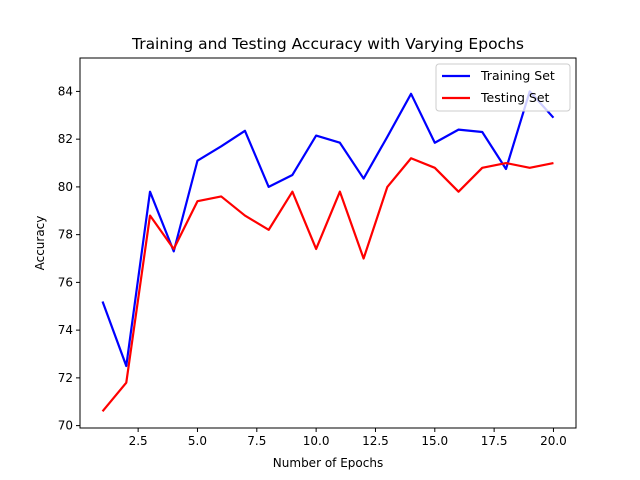 This screenshot has width=640, height=480. Describe the element at coordinates (65, 235) in the screenshot. I see `y-tick-label: 78` at that location.